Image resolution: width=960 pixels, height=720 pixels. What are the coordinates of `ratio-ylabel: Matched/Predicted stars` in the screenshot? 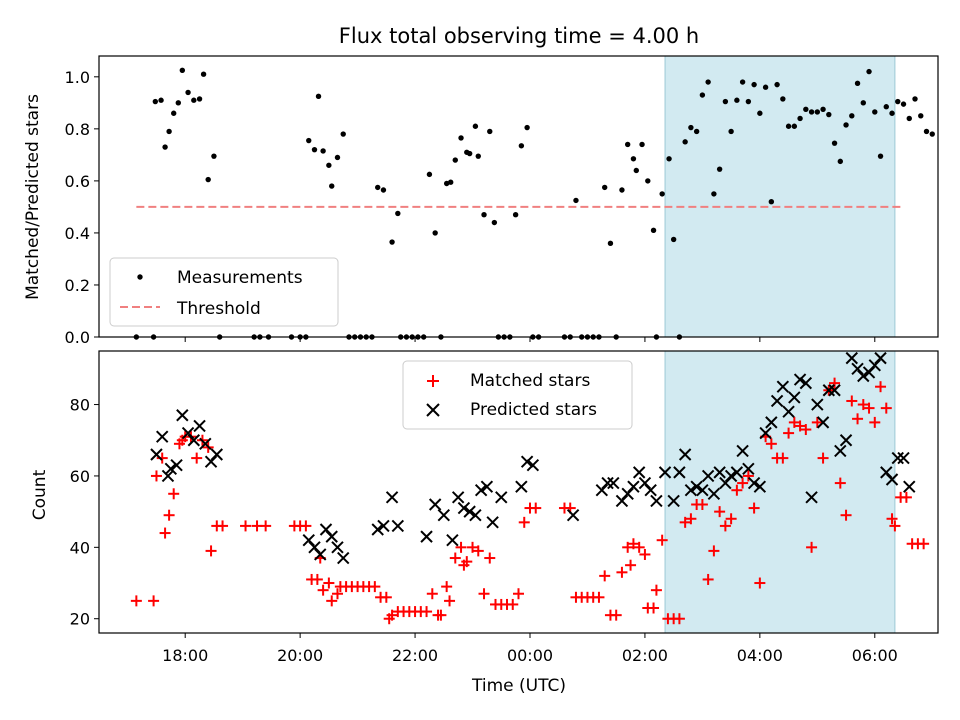 It's located at (33, 197).